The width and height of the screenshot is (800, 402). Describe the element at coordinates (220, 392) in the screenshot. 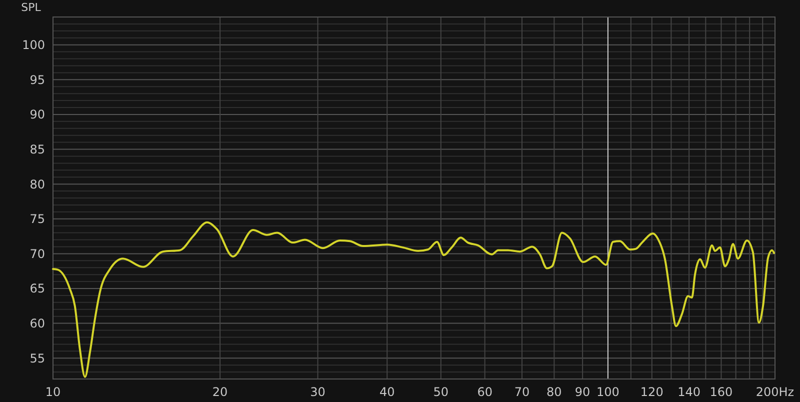

I see `x-tick-label: 20` at that location.